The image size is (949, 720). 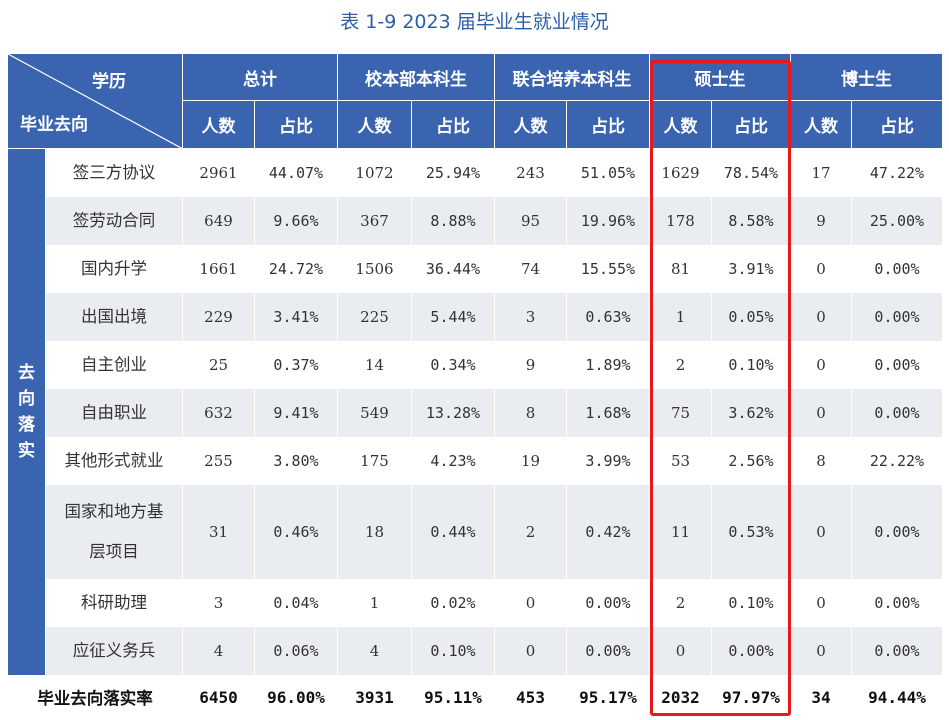 I want to click on ratio-cell: 44.07%, so click(x=296, y=172).